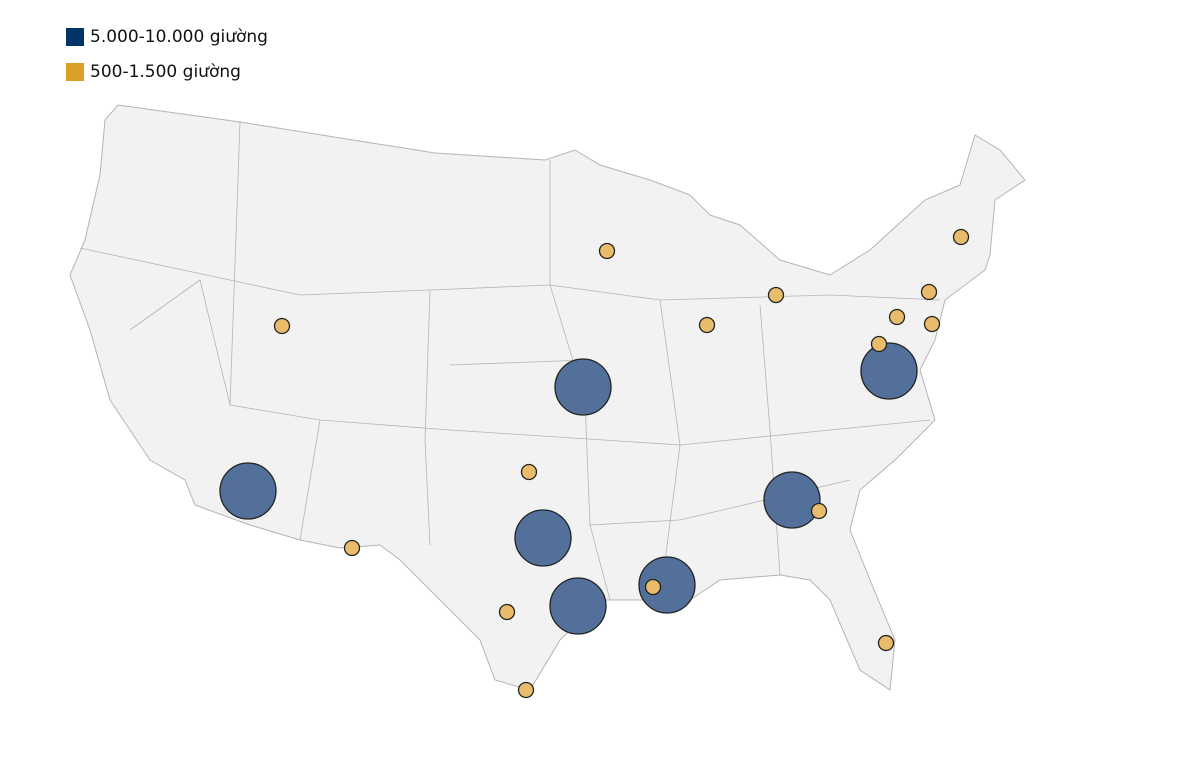 This screenshot has width=1177, height=760. Describe the element at coordinates (75, 36) in the screenshot. I see `legend-swatch-large` at that location.